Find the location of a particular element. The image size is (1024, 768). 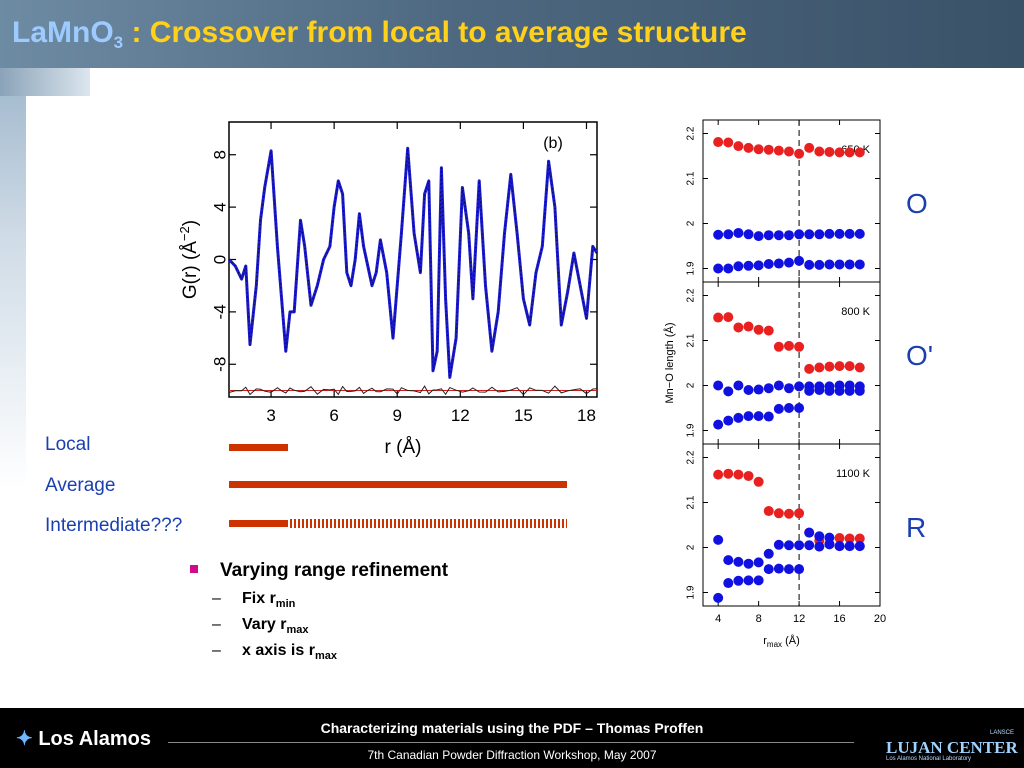

x-tick-label: 18 is located at coordinates (586, 415).